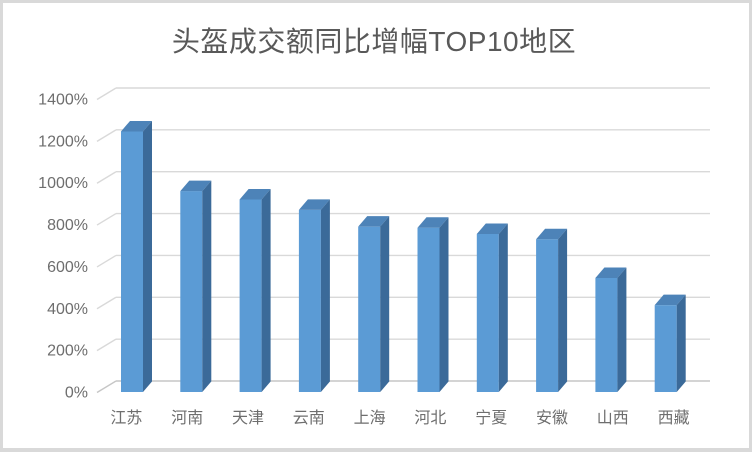 The image size is (752, 452). I want to click on y-tick-label: 0%, so click(76, 393).